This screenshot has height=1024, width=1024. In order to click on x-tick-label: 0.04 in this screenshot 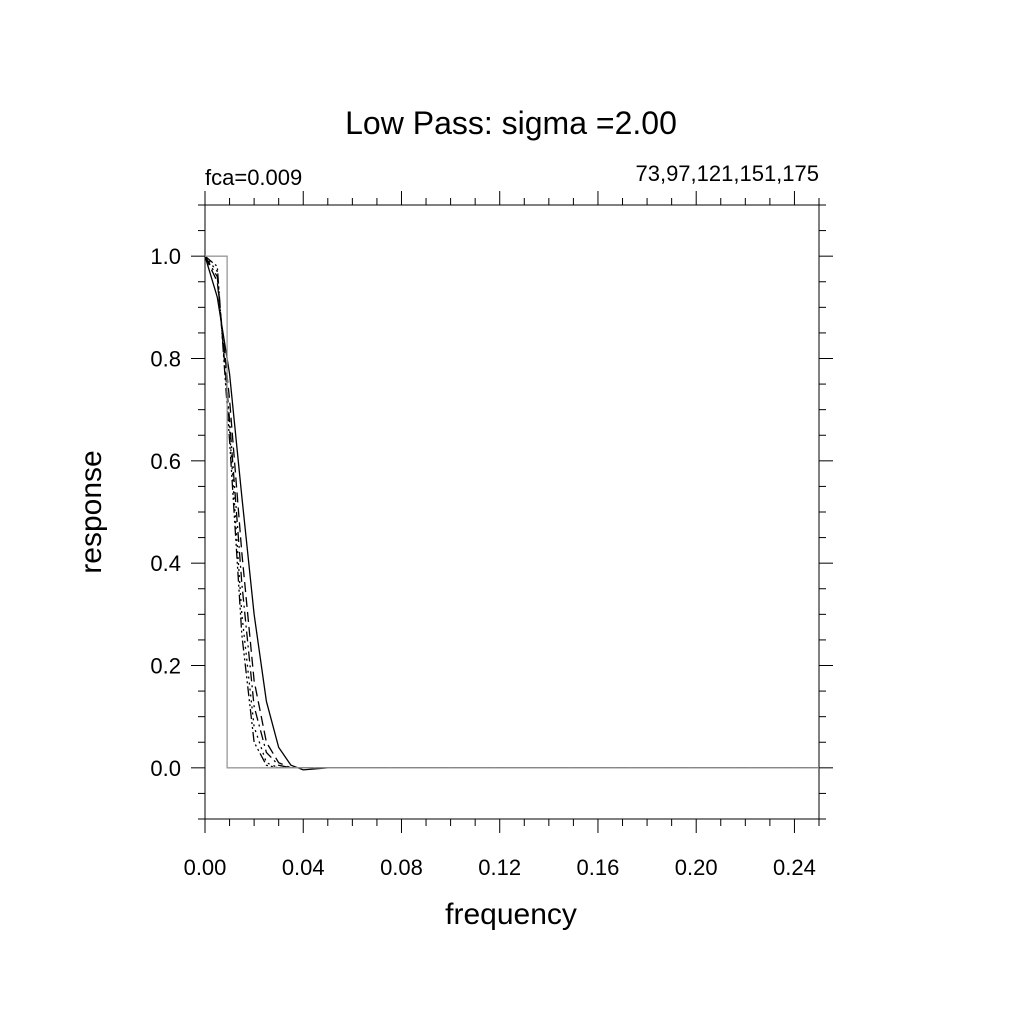, I will do `click(303, 867)`.